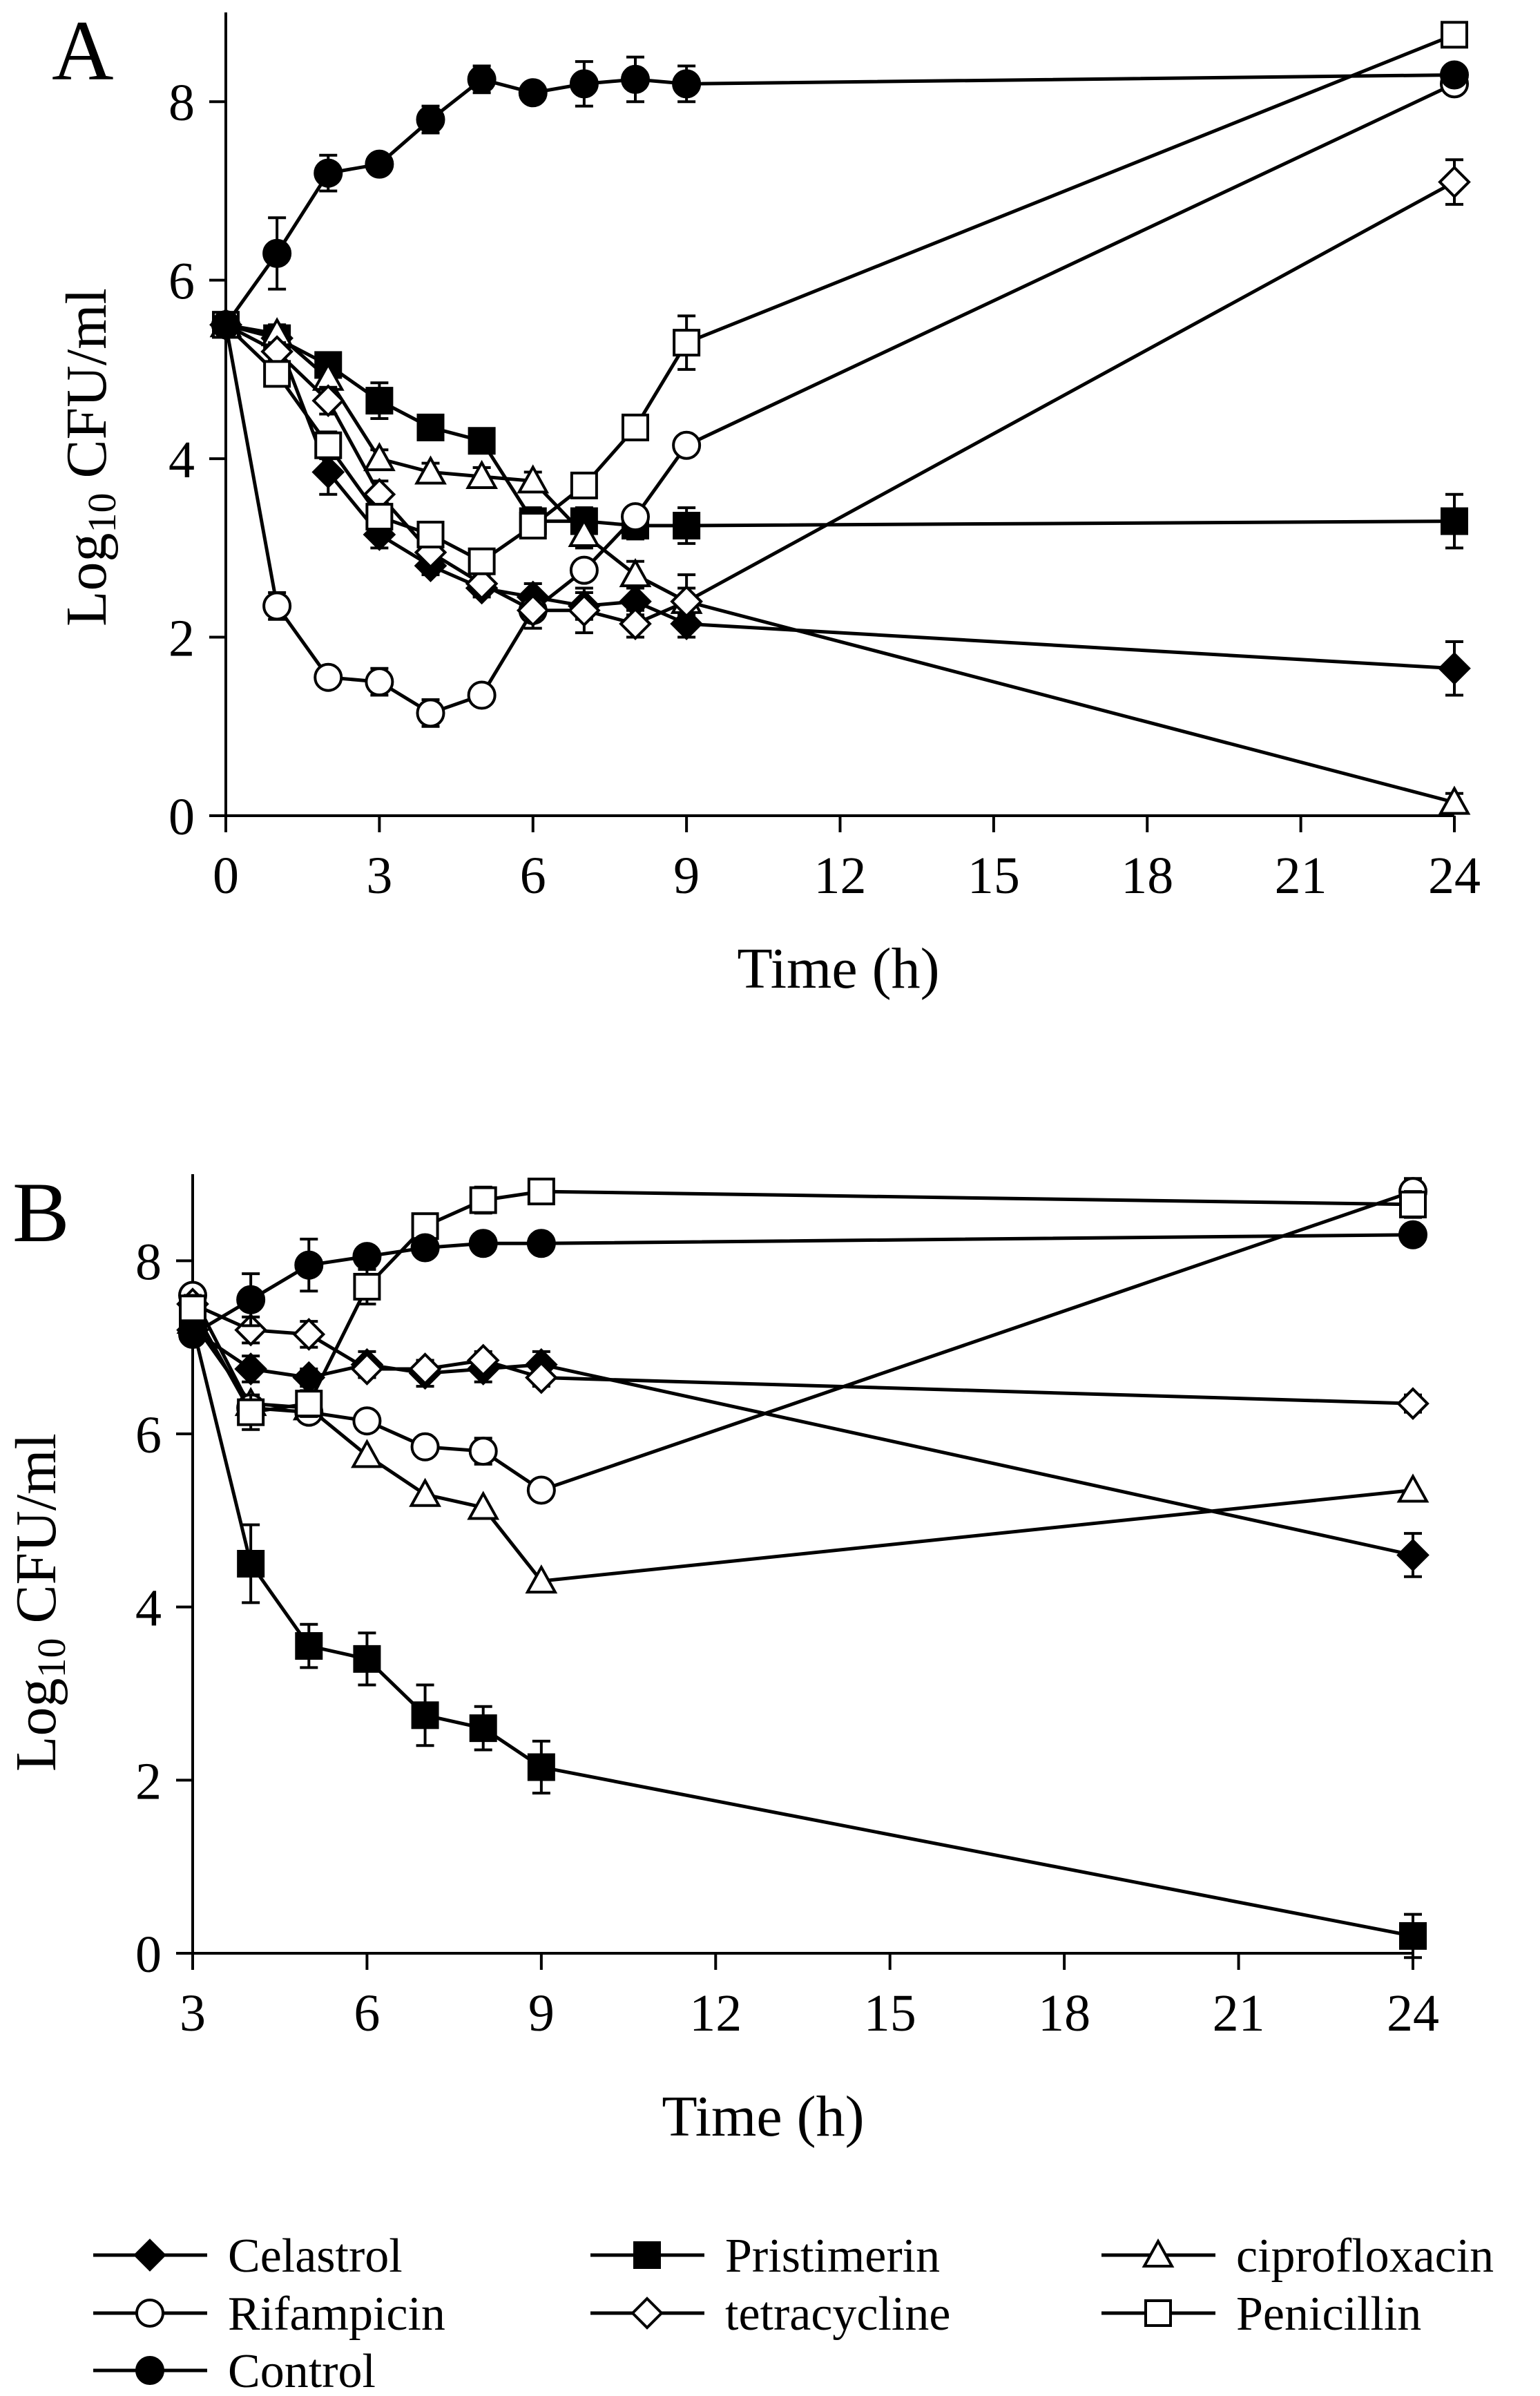 This screenshot has width=1540, height=2396. What do you see at coordinates (1158, 2313) in the screenshot?
I see `legend-marker-penicillin` at bounding box center [1158, 2313].